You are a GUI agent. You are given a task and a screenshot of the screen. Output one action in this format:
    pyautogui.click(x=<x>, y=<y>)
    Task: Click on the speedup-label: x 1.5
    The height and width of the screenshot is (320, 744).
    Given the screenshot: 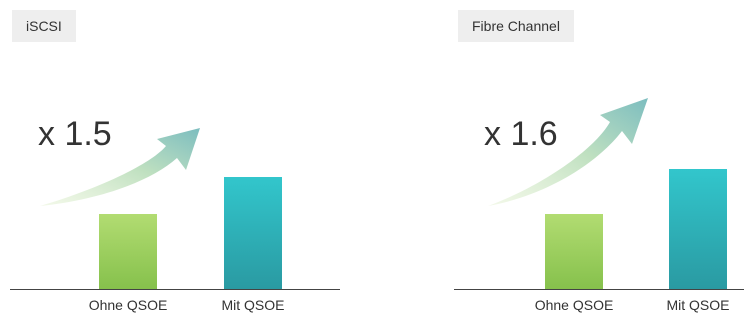 What is the action you would take?
    pyautogui.click(x=75, y=134)
    